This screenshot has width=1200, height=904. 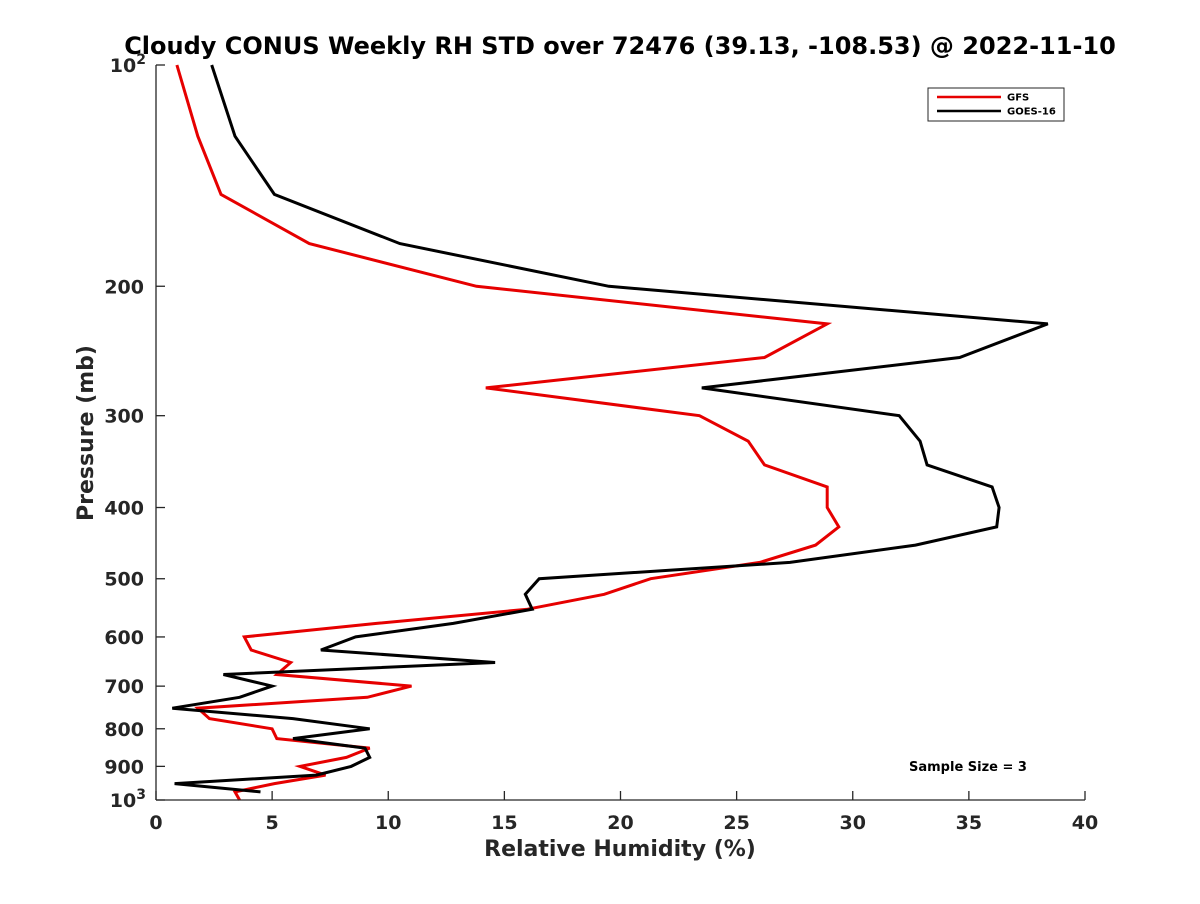 What do you see at coordinates (124, 580) in the screenshot?
I see `y-tick-label: 500` at bounding box center [124, 580].